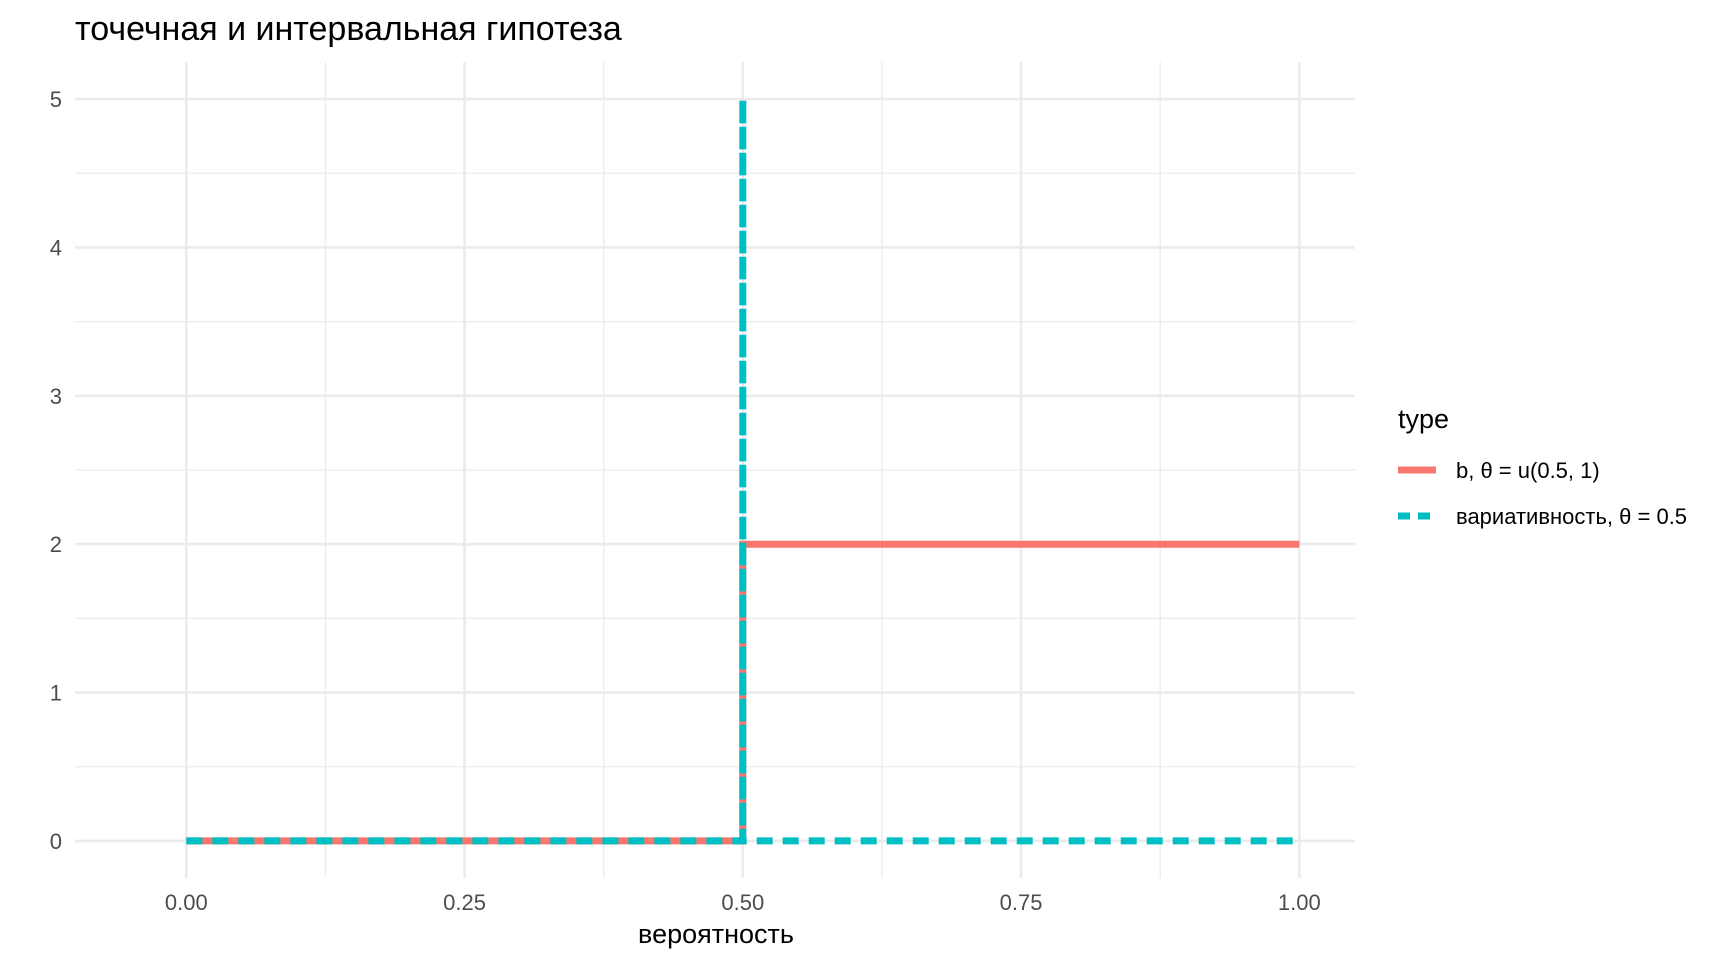 This screenshot has width=1728, height=960. What do you see at coordinates (742, 902) in the screenshot?
I see `x-tick-label: 0.50` at bounding box center [742, 902].